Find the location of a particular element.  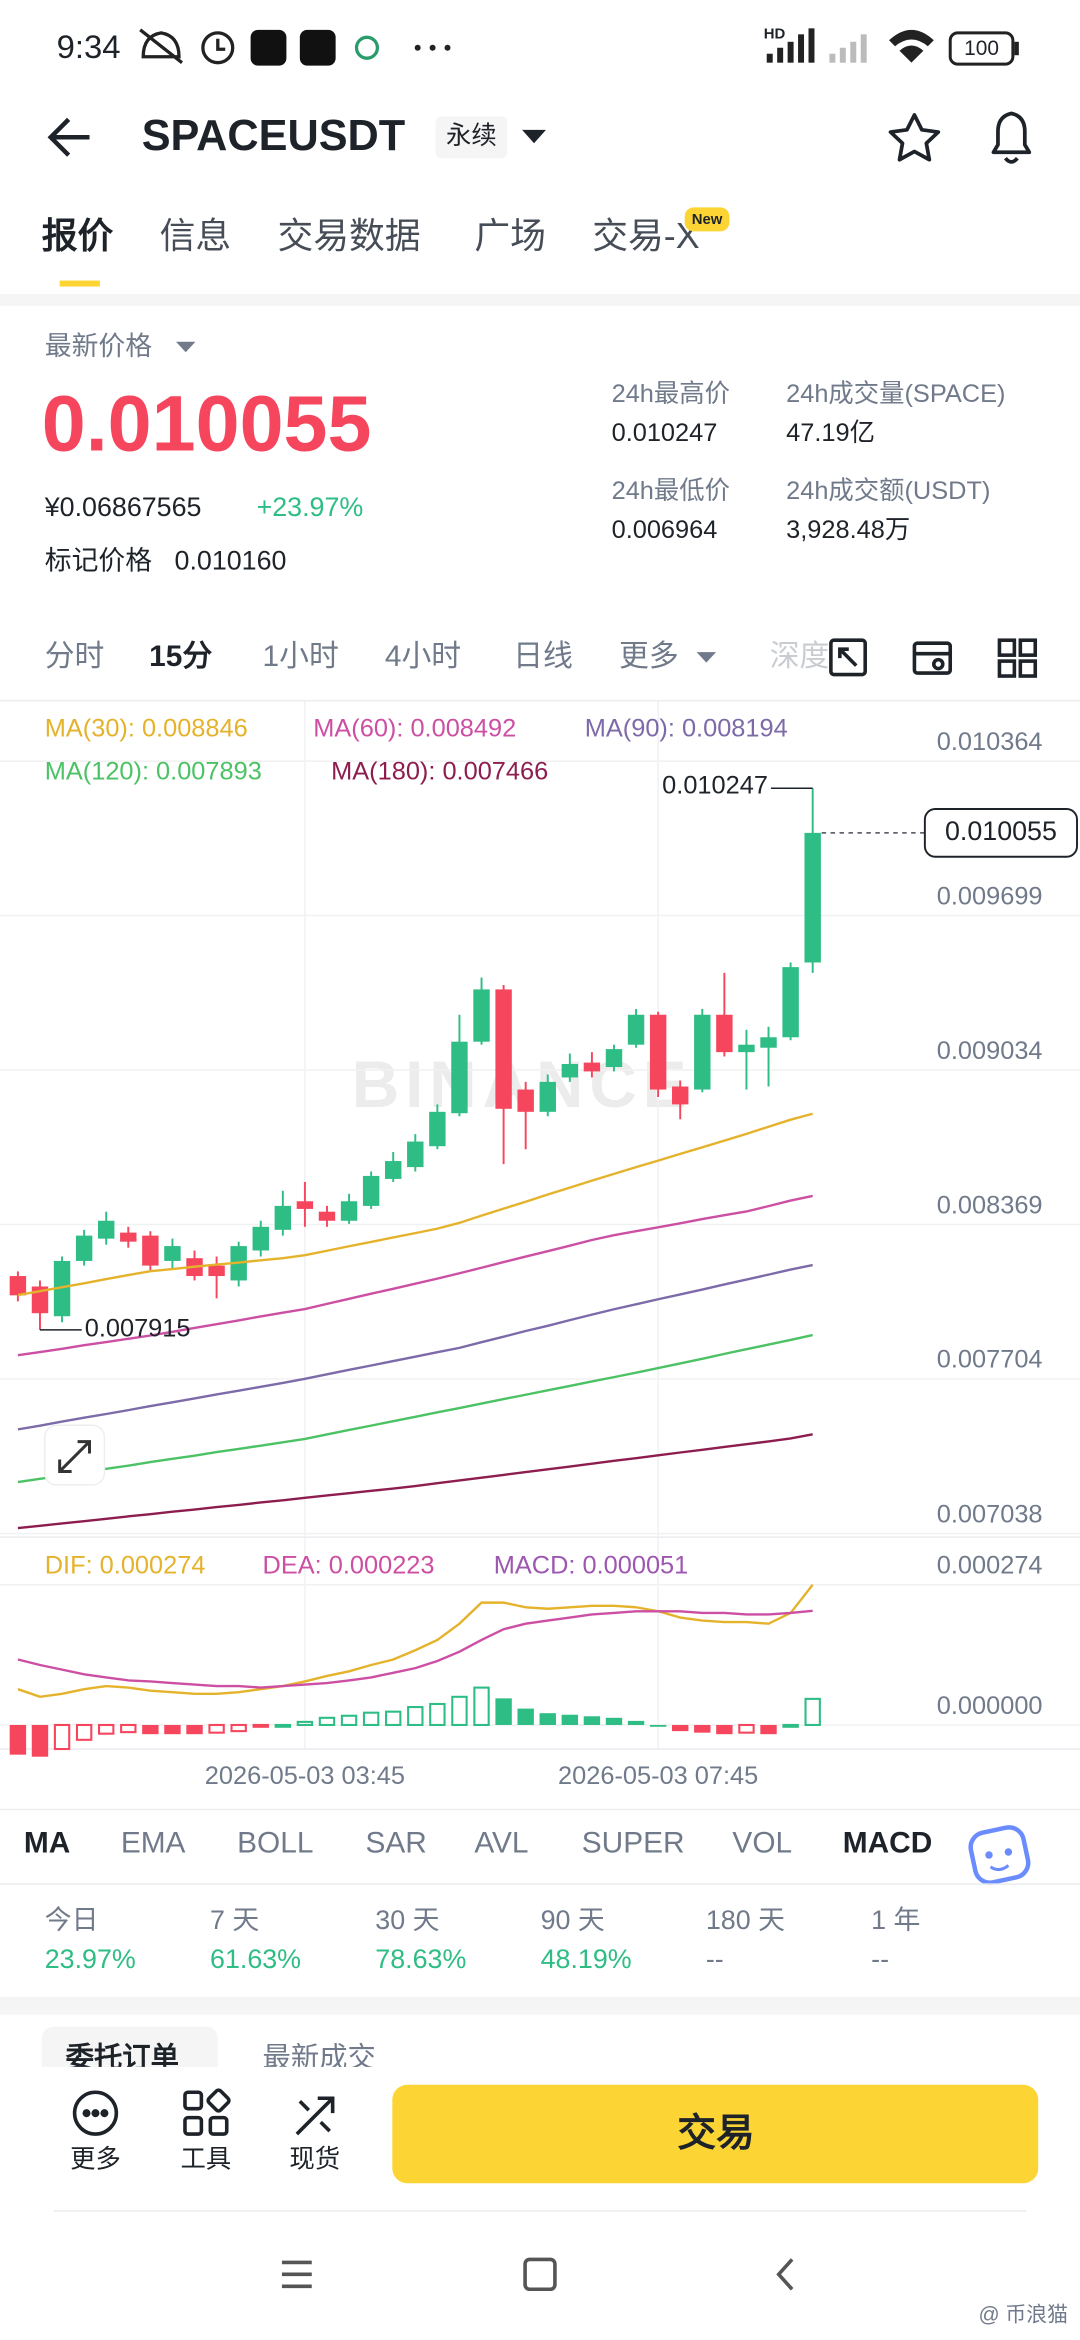

tab: 交易数据 is located at coordinates (348, 236).